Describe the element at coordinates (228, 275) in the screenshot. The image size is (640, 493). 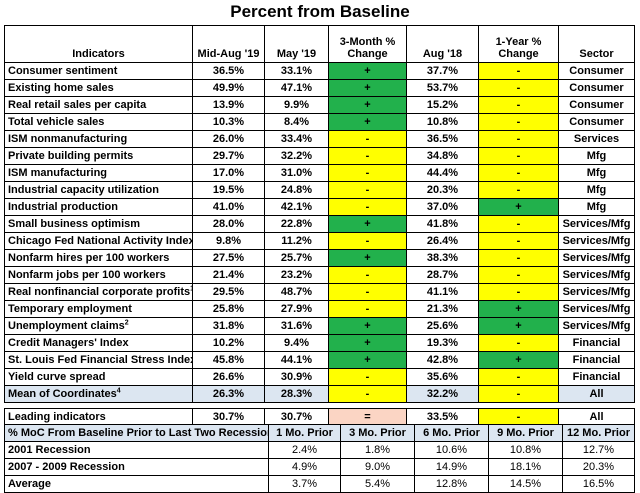
I see `mid-aug-19-value-text: 21.4%` at that location.